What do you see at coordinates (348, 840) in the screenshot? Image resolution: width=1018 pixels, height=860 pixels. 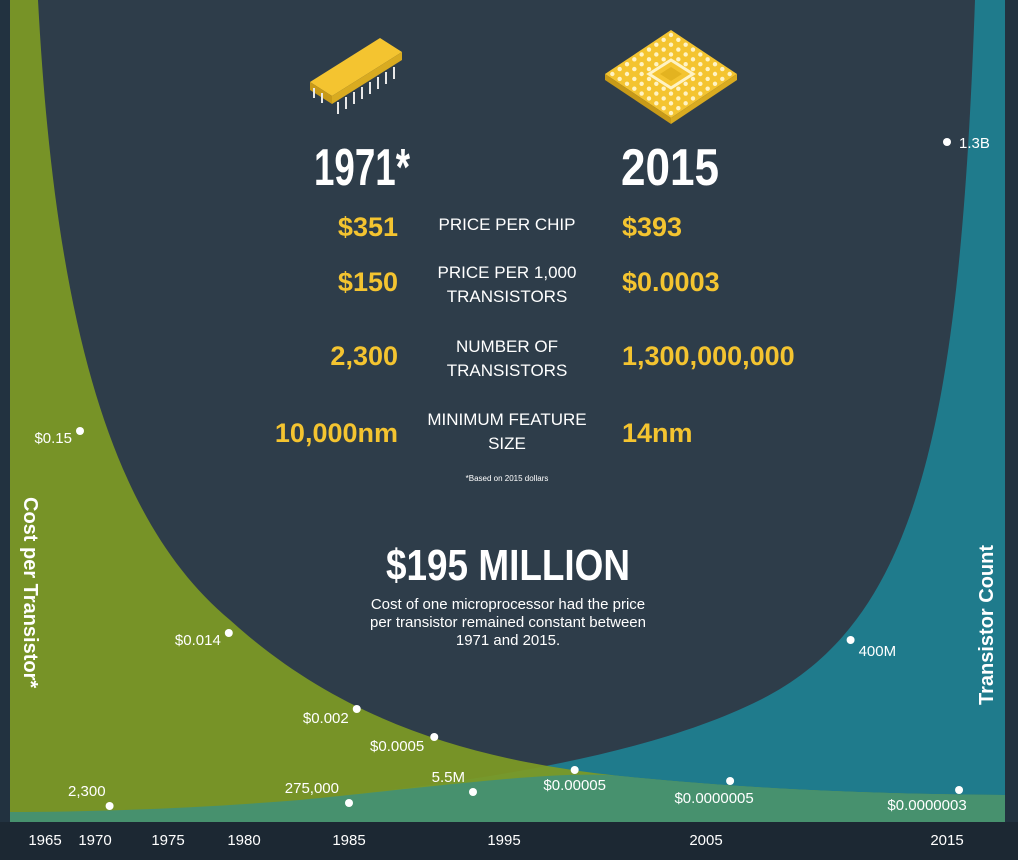 I see `x-tick-label: 1985` at bounding box center [348, 840].